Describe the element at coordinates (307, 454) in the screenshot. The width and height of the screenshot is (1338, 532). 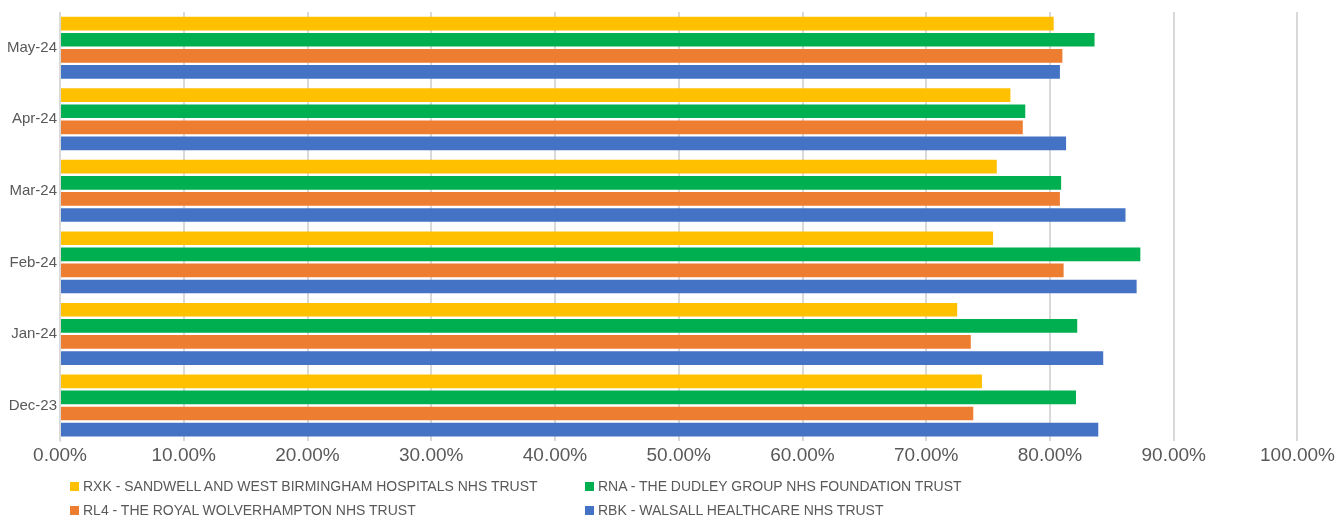
I see `x-tick-label: 20.00%` at that location.